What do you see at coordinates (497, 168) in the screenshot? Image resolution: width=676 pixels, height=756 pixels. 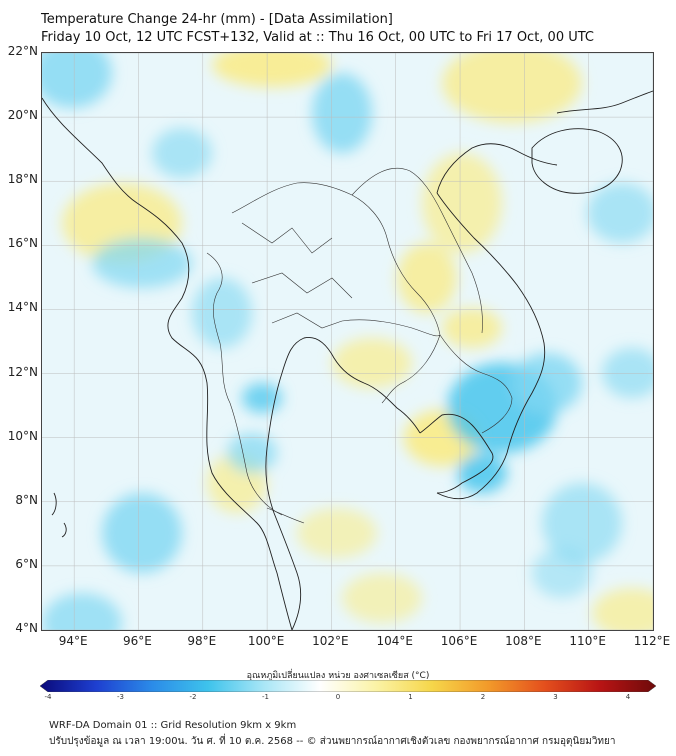 I see `coast-gulf-tonkin` at bounding box center [497, 168].